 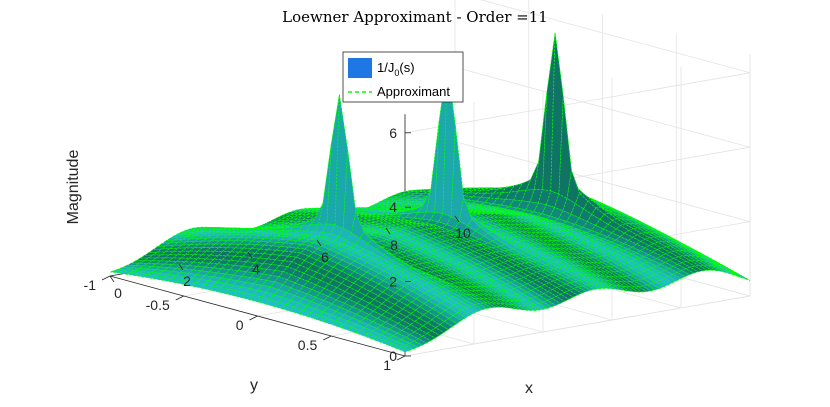 I want to click on legend-approximant-label: Approximant, so click(x=413, y=91).